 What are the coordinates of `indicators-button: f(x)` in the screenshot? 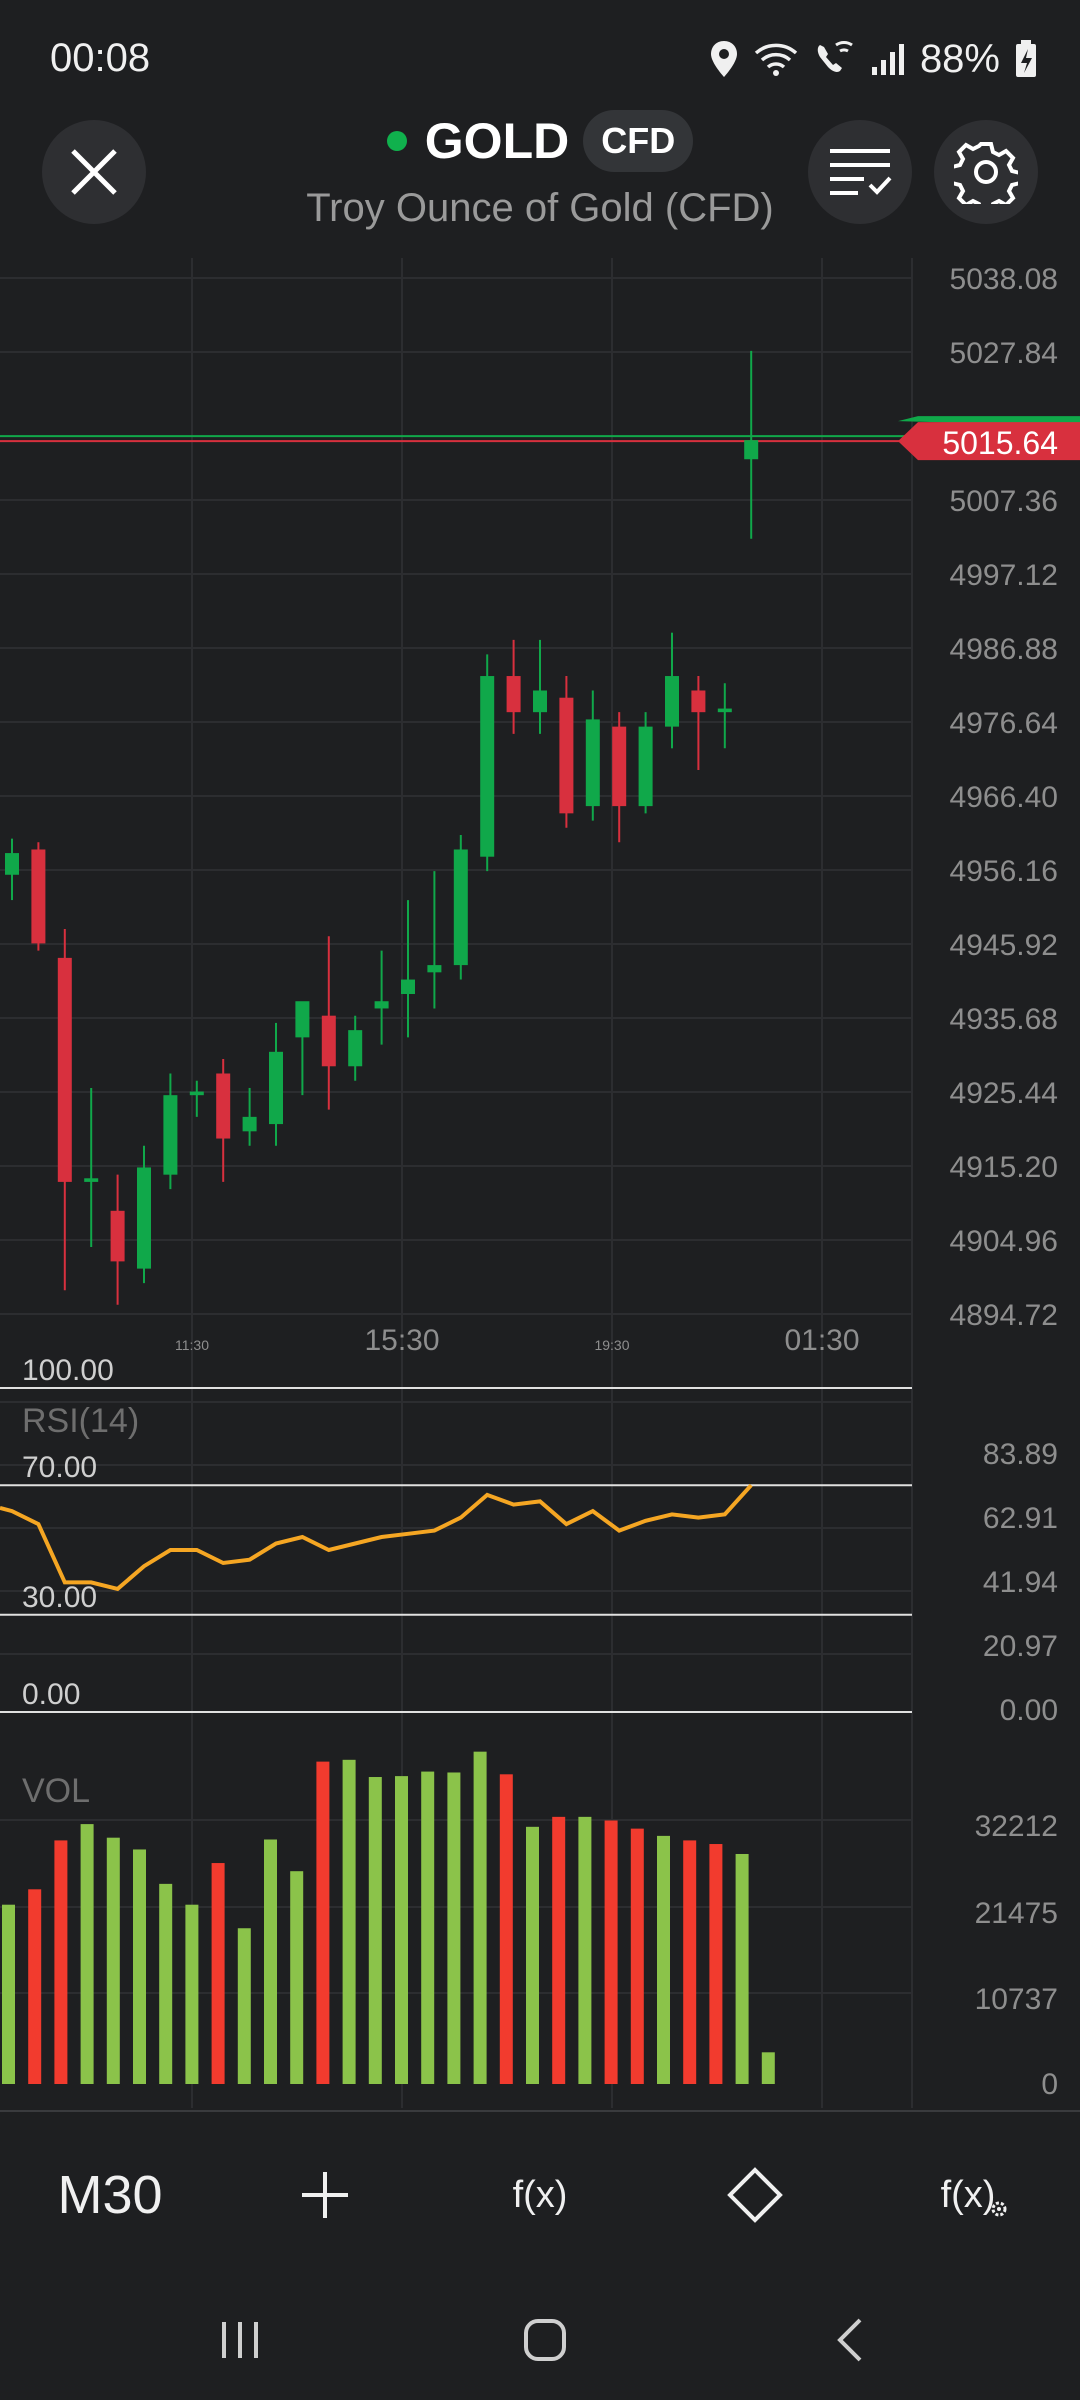 It's located at (540, 2194).